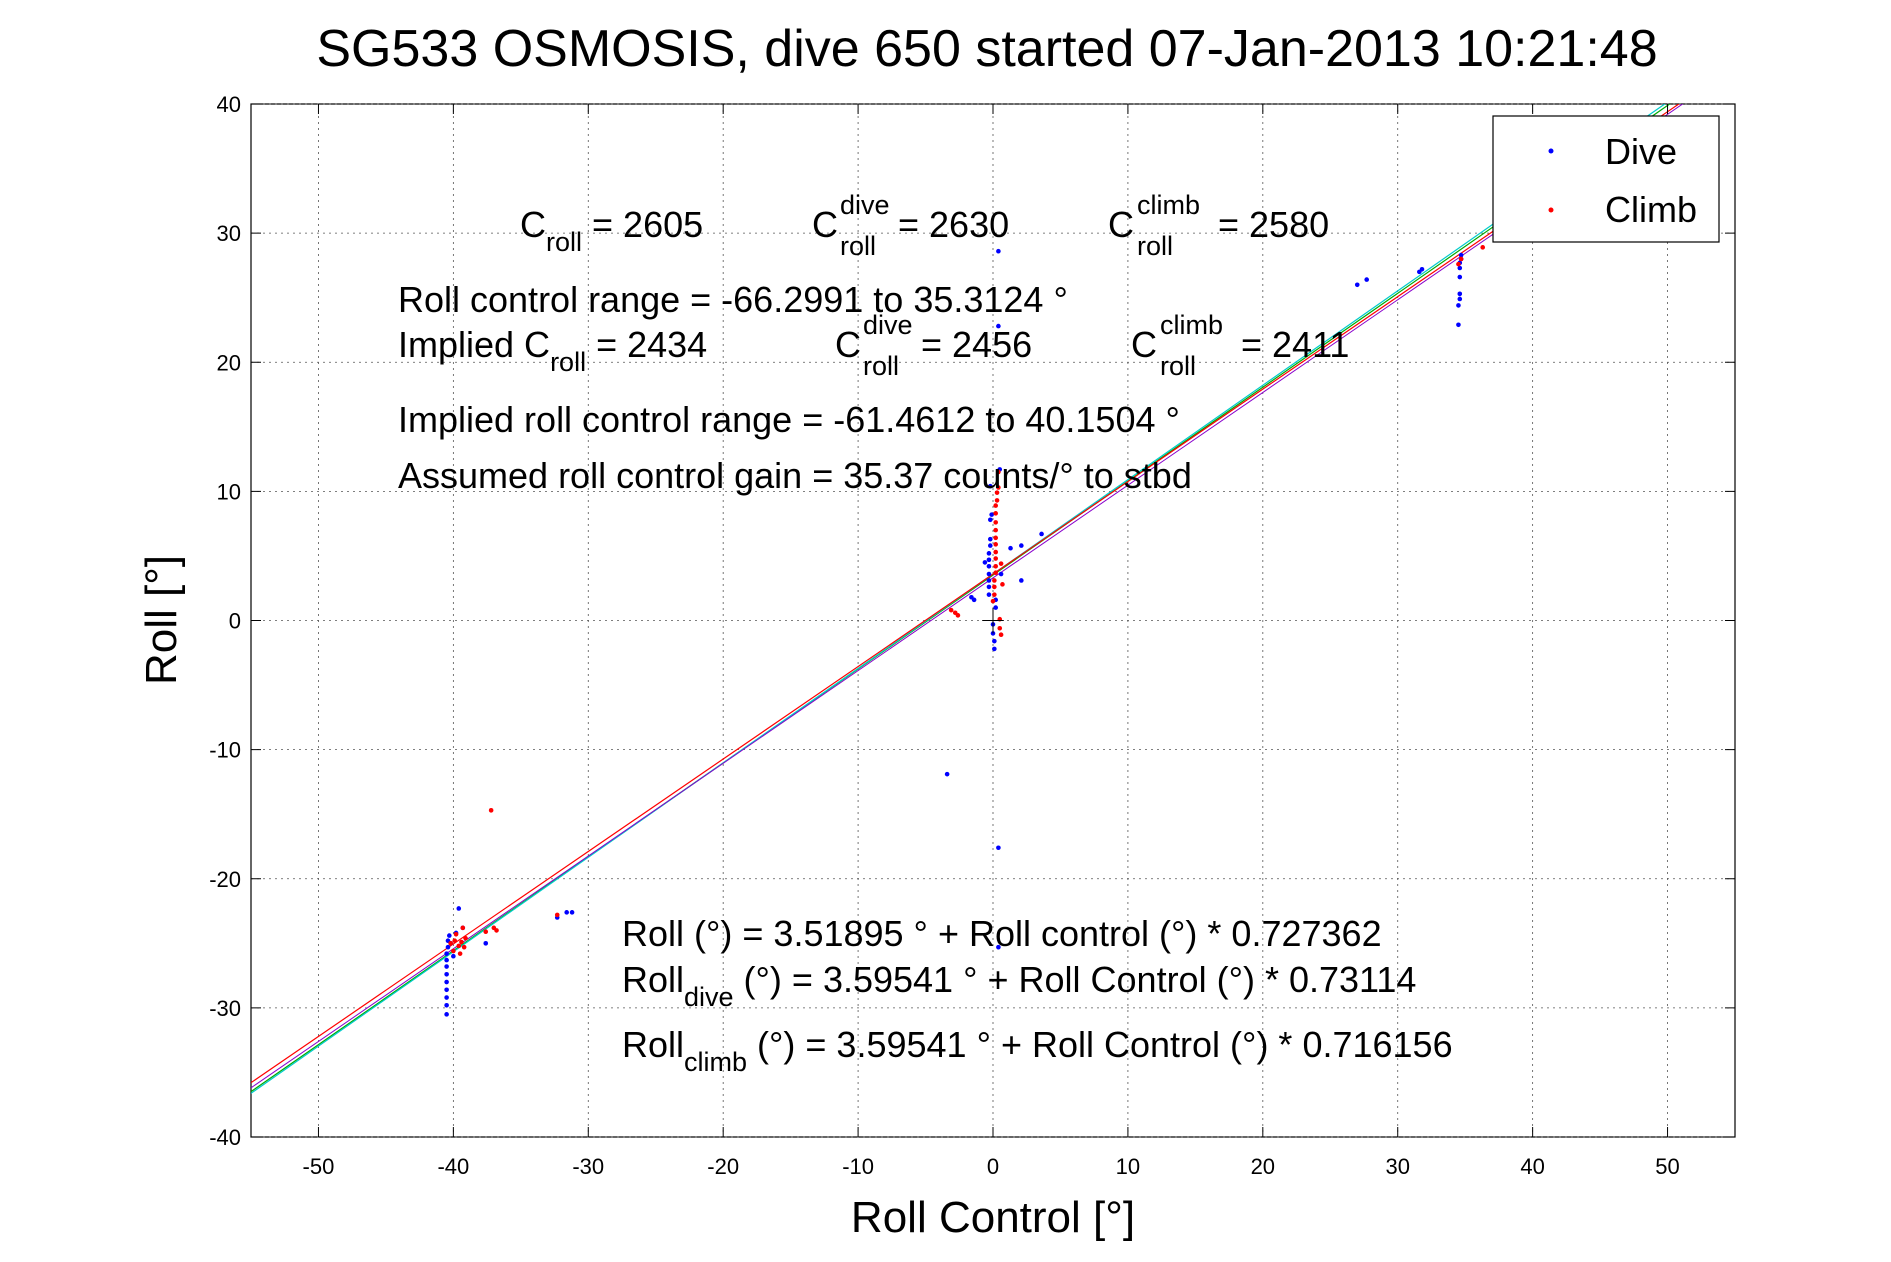 The height and width of the screenshot is (1262, 1891). What do you see at coordinates (1263, 1166) in the screenshot?
I see `x-tick-label: 20` at bounding box center [1263, 1166].